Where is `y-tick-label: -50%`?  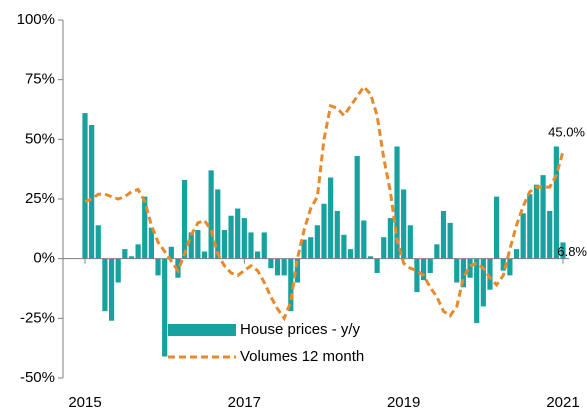 y-tick-label: -50% is located at coordinates (37, 377).